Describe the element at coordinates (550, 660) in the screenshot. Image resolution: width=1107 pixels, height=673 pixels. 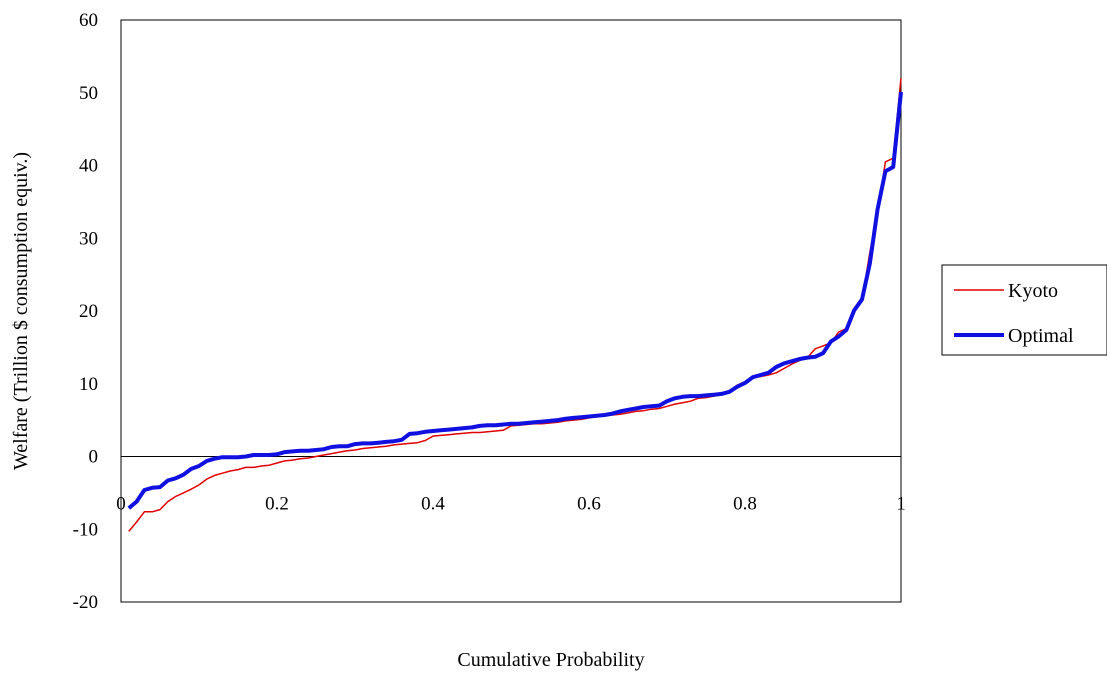
I see `x-axis-title: Cumulative Probability` at that location.